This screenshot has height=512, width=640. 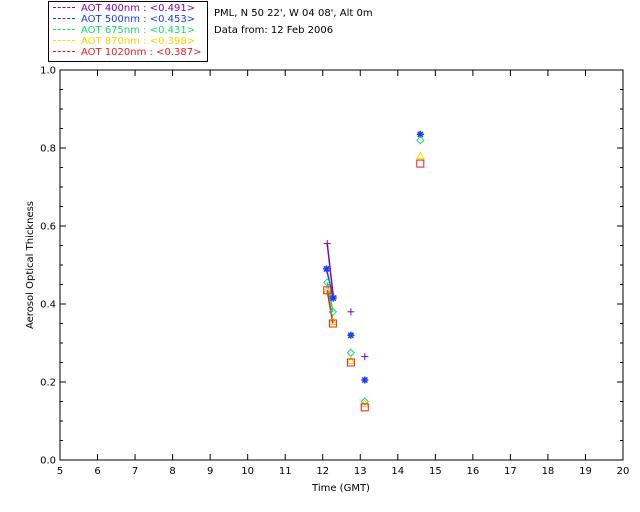 What do you see at coordinates (64, 8) in the screenshot?
I see `legend-swatch-400nm` at bounding box center [64, 8].